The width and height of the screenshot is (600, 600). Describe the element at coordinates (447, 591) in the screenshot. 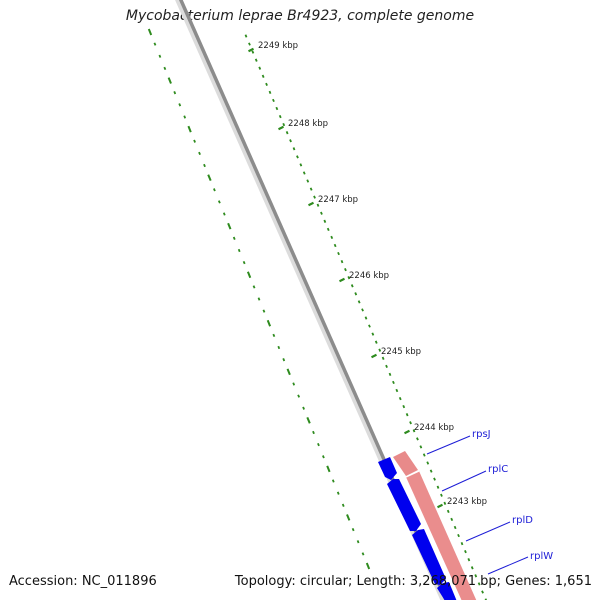

I see `gene-rplW-feature` at that location.